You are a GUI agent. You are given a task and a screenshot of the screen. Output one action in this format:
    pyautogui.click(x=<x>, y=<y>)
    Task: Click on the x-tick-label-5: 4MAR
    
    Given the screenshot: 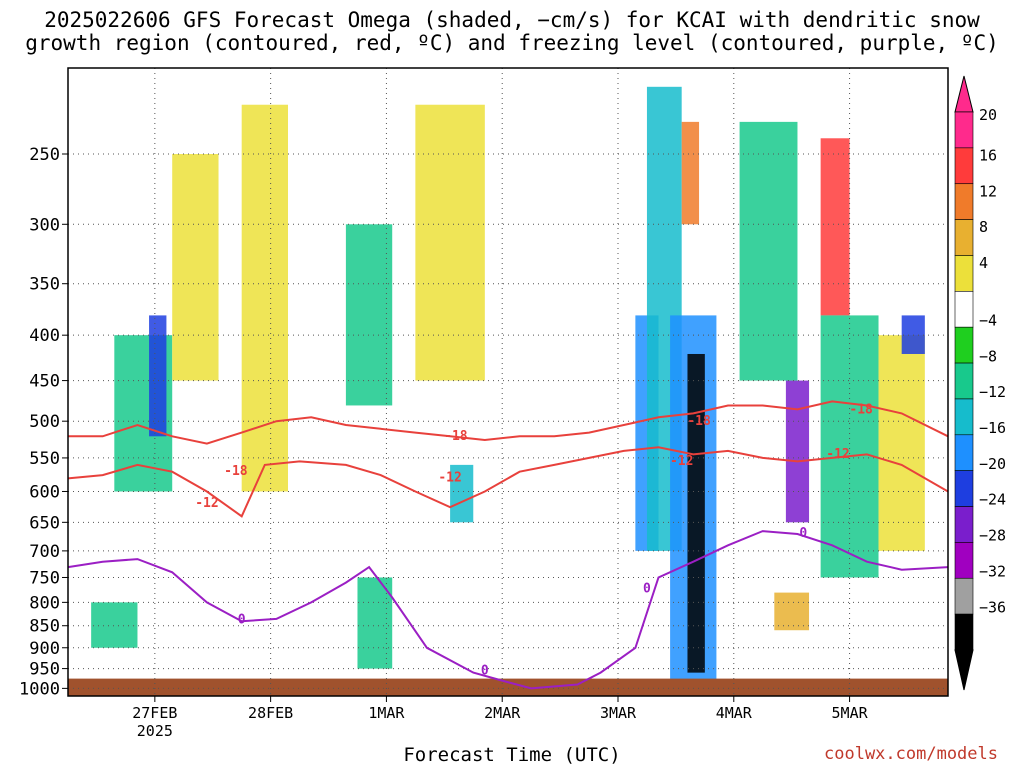 What is the action you would take?
    pyautogui.click(x=734, y=713)
    